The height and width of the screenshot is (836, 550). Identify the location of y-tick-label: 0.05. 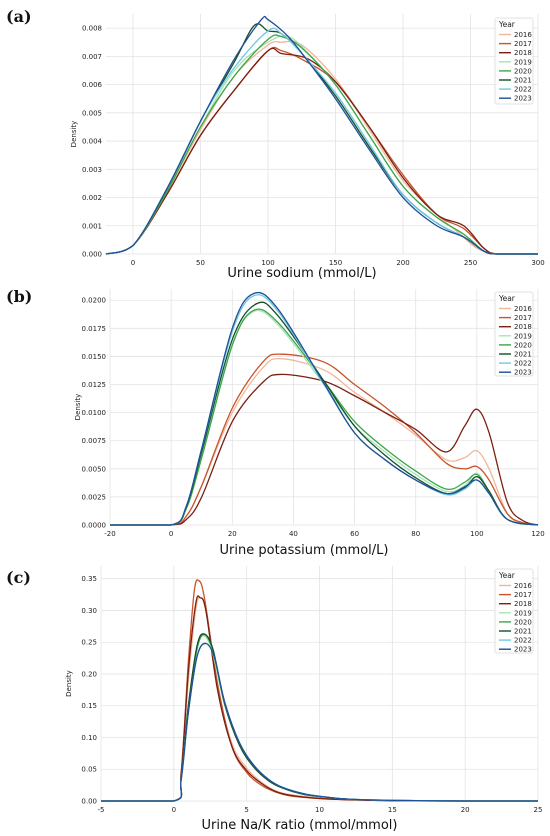
(89, 770).